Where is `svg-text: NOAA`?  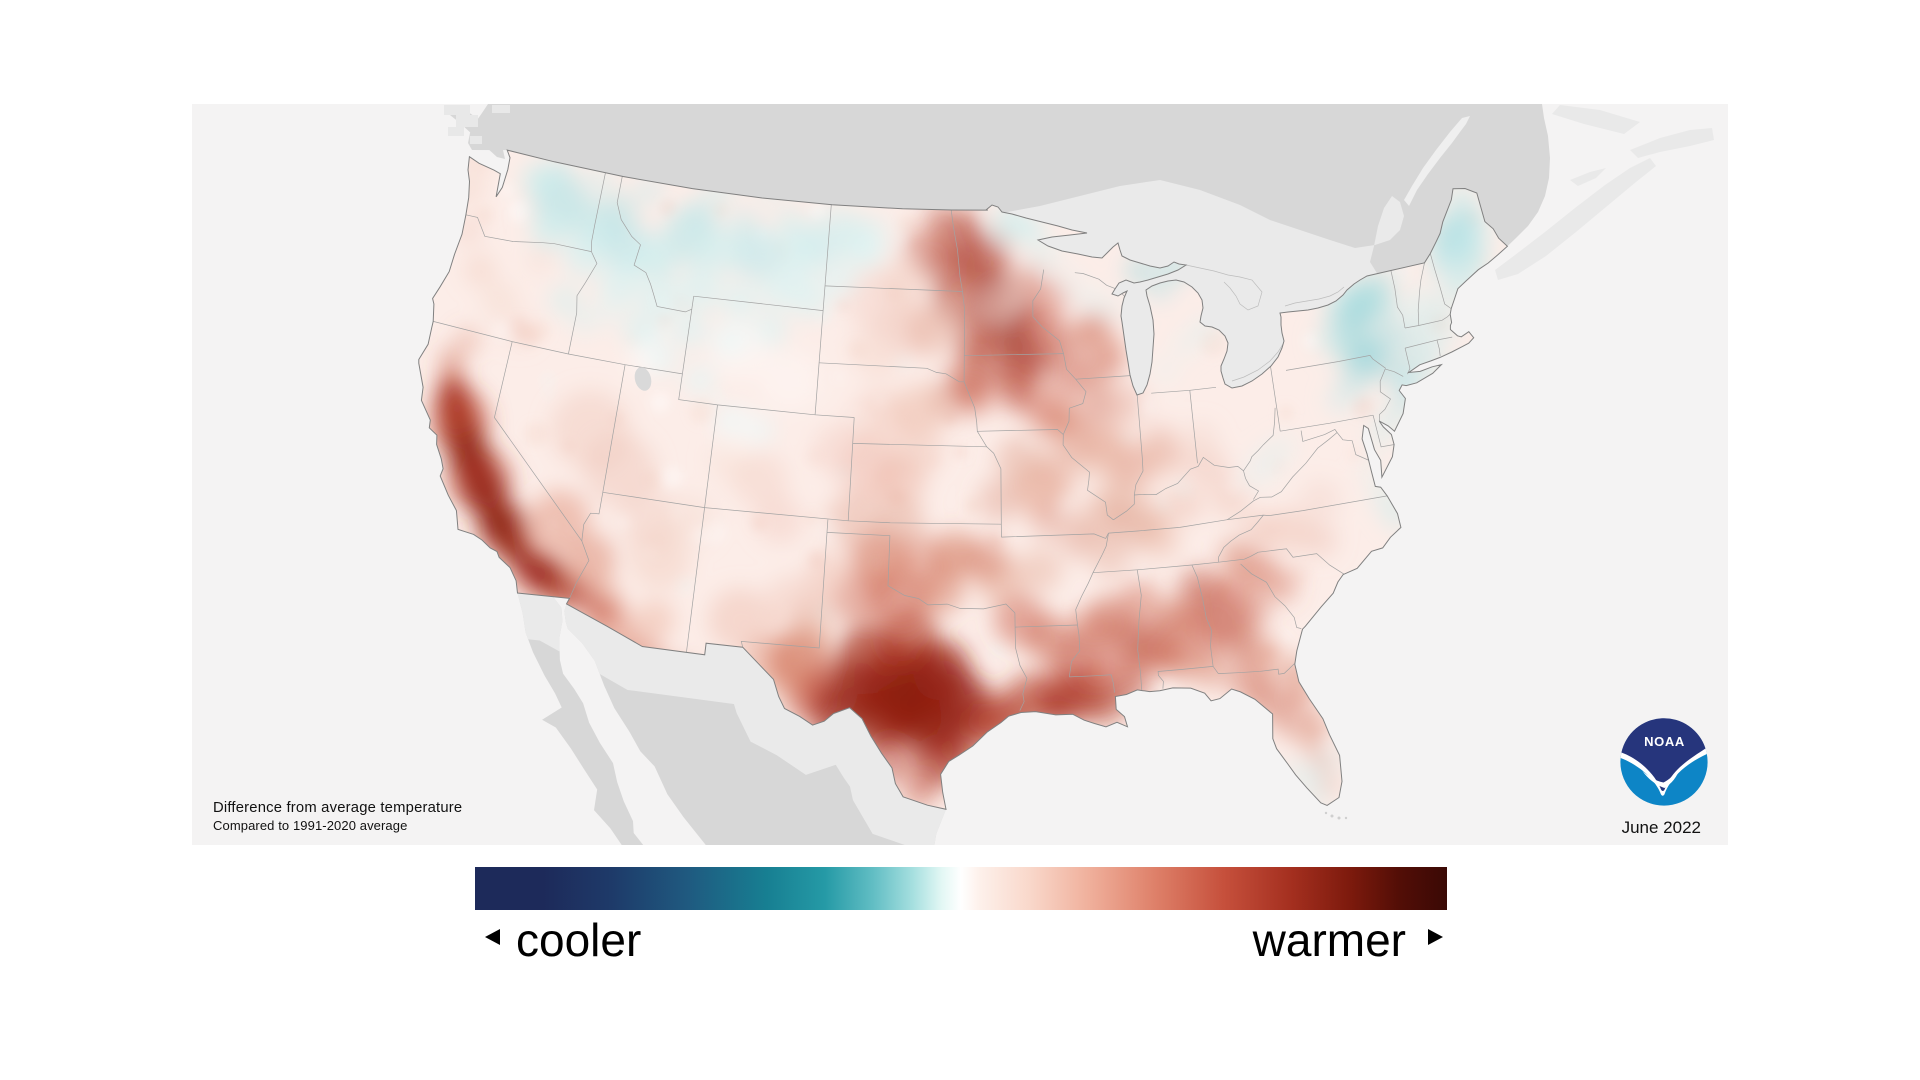 svg-text: NOAA is located at coordinates (1664, 741).